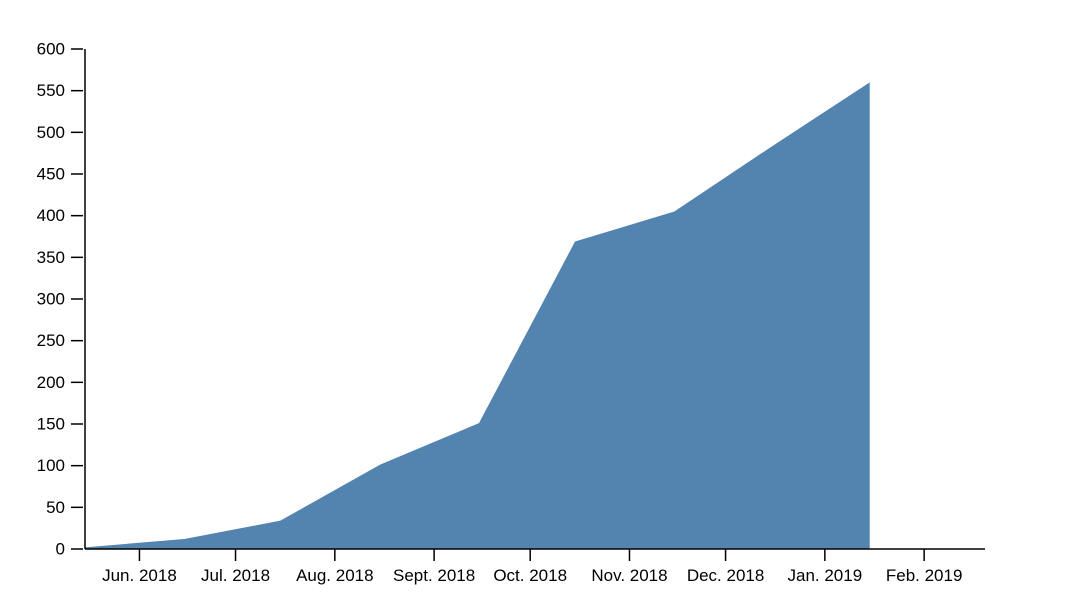 This screenshot has height=608, width=1076. Describe the element at coordinates (60, 549) in the screenshot. I see `y-tick-label: 0` at that location.